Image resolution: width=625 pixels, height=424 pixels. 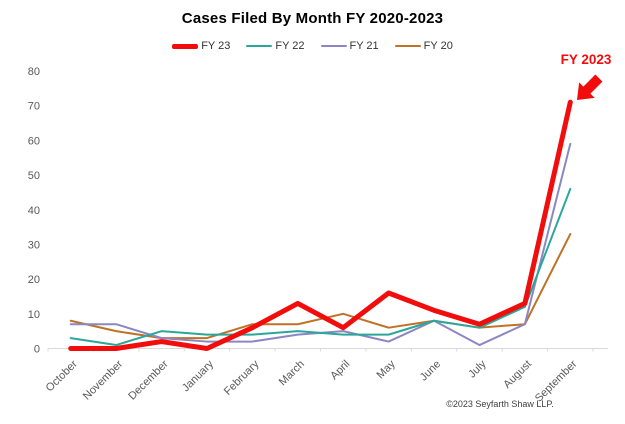 I want to click on x-axis-tick-label: March, so click(x=292, y=373).